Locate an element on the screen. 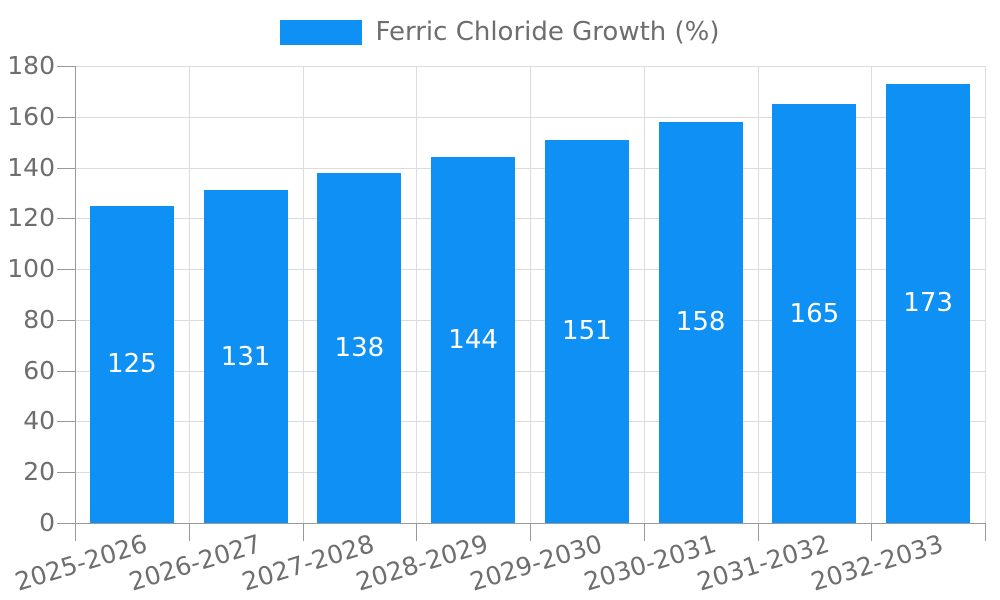  y-axis-label: 40 is located at coordinates (39, 421).